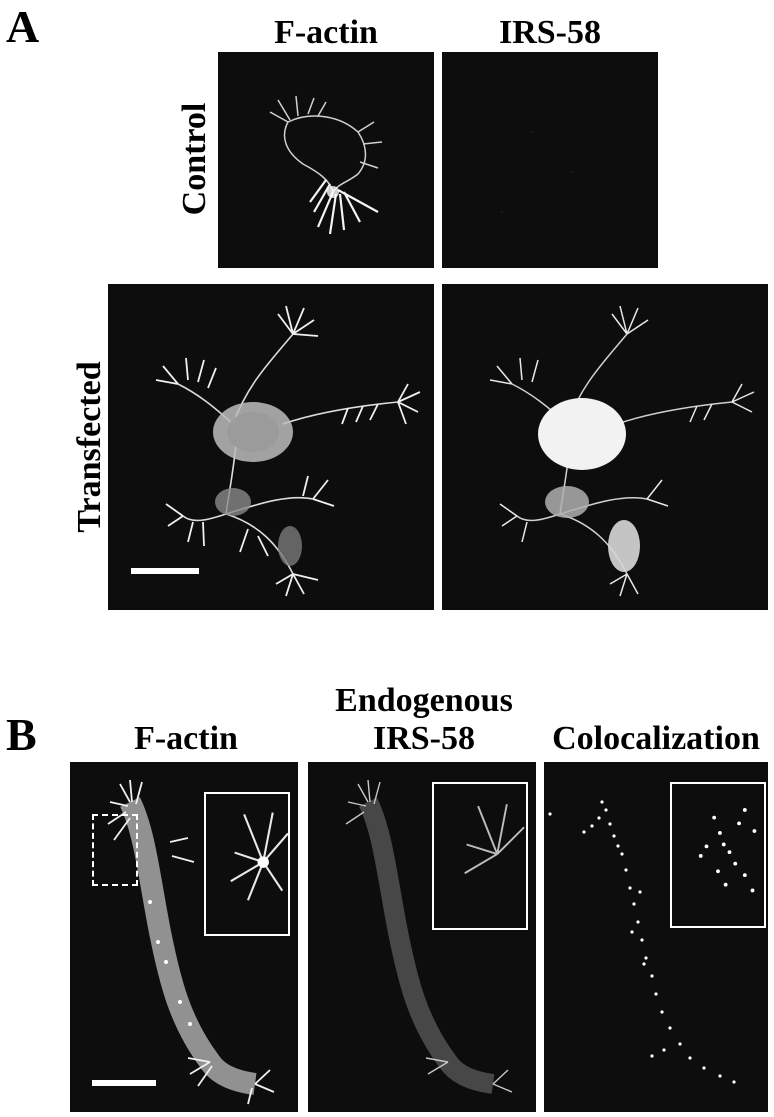 Image resolution: width=774 pixels, height=1117 pixels. What do you see at coordinates (21, 734) in the screenshot?
I see `panel-b-letter: B` at bounding box center [21, 734].